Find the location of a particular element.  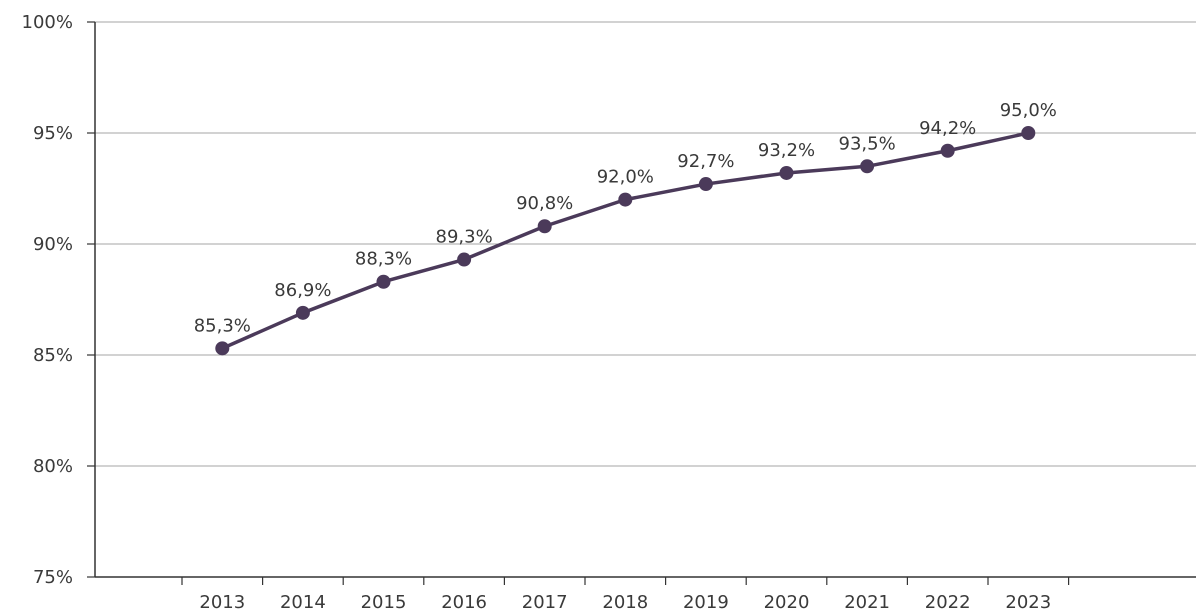

x-tick-label: 2021 is located at coordinates (867, 601).